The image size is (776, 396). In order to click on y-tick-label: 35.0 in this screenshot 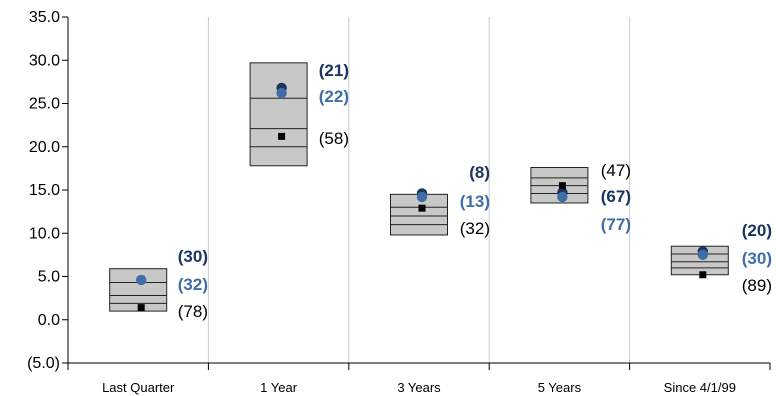, I will do `click(44, 17)`.